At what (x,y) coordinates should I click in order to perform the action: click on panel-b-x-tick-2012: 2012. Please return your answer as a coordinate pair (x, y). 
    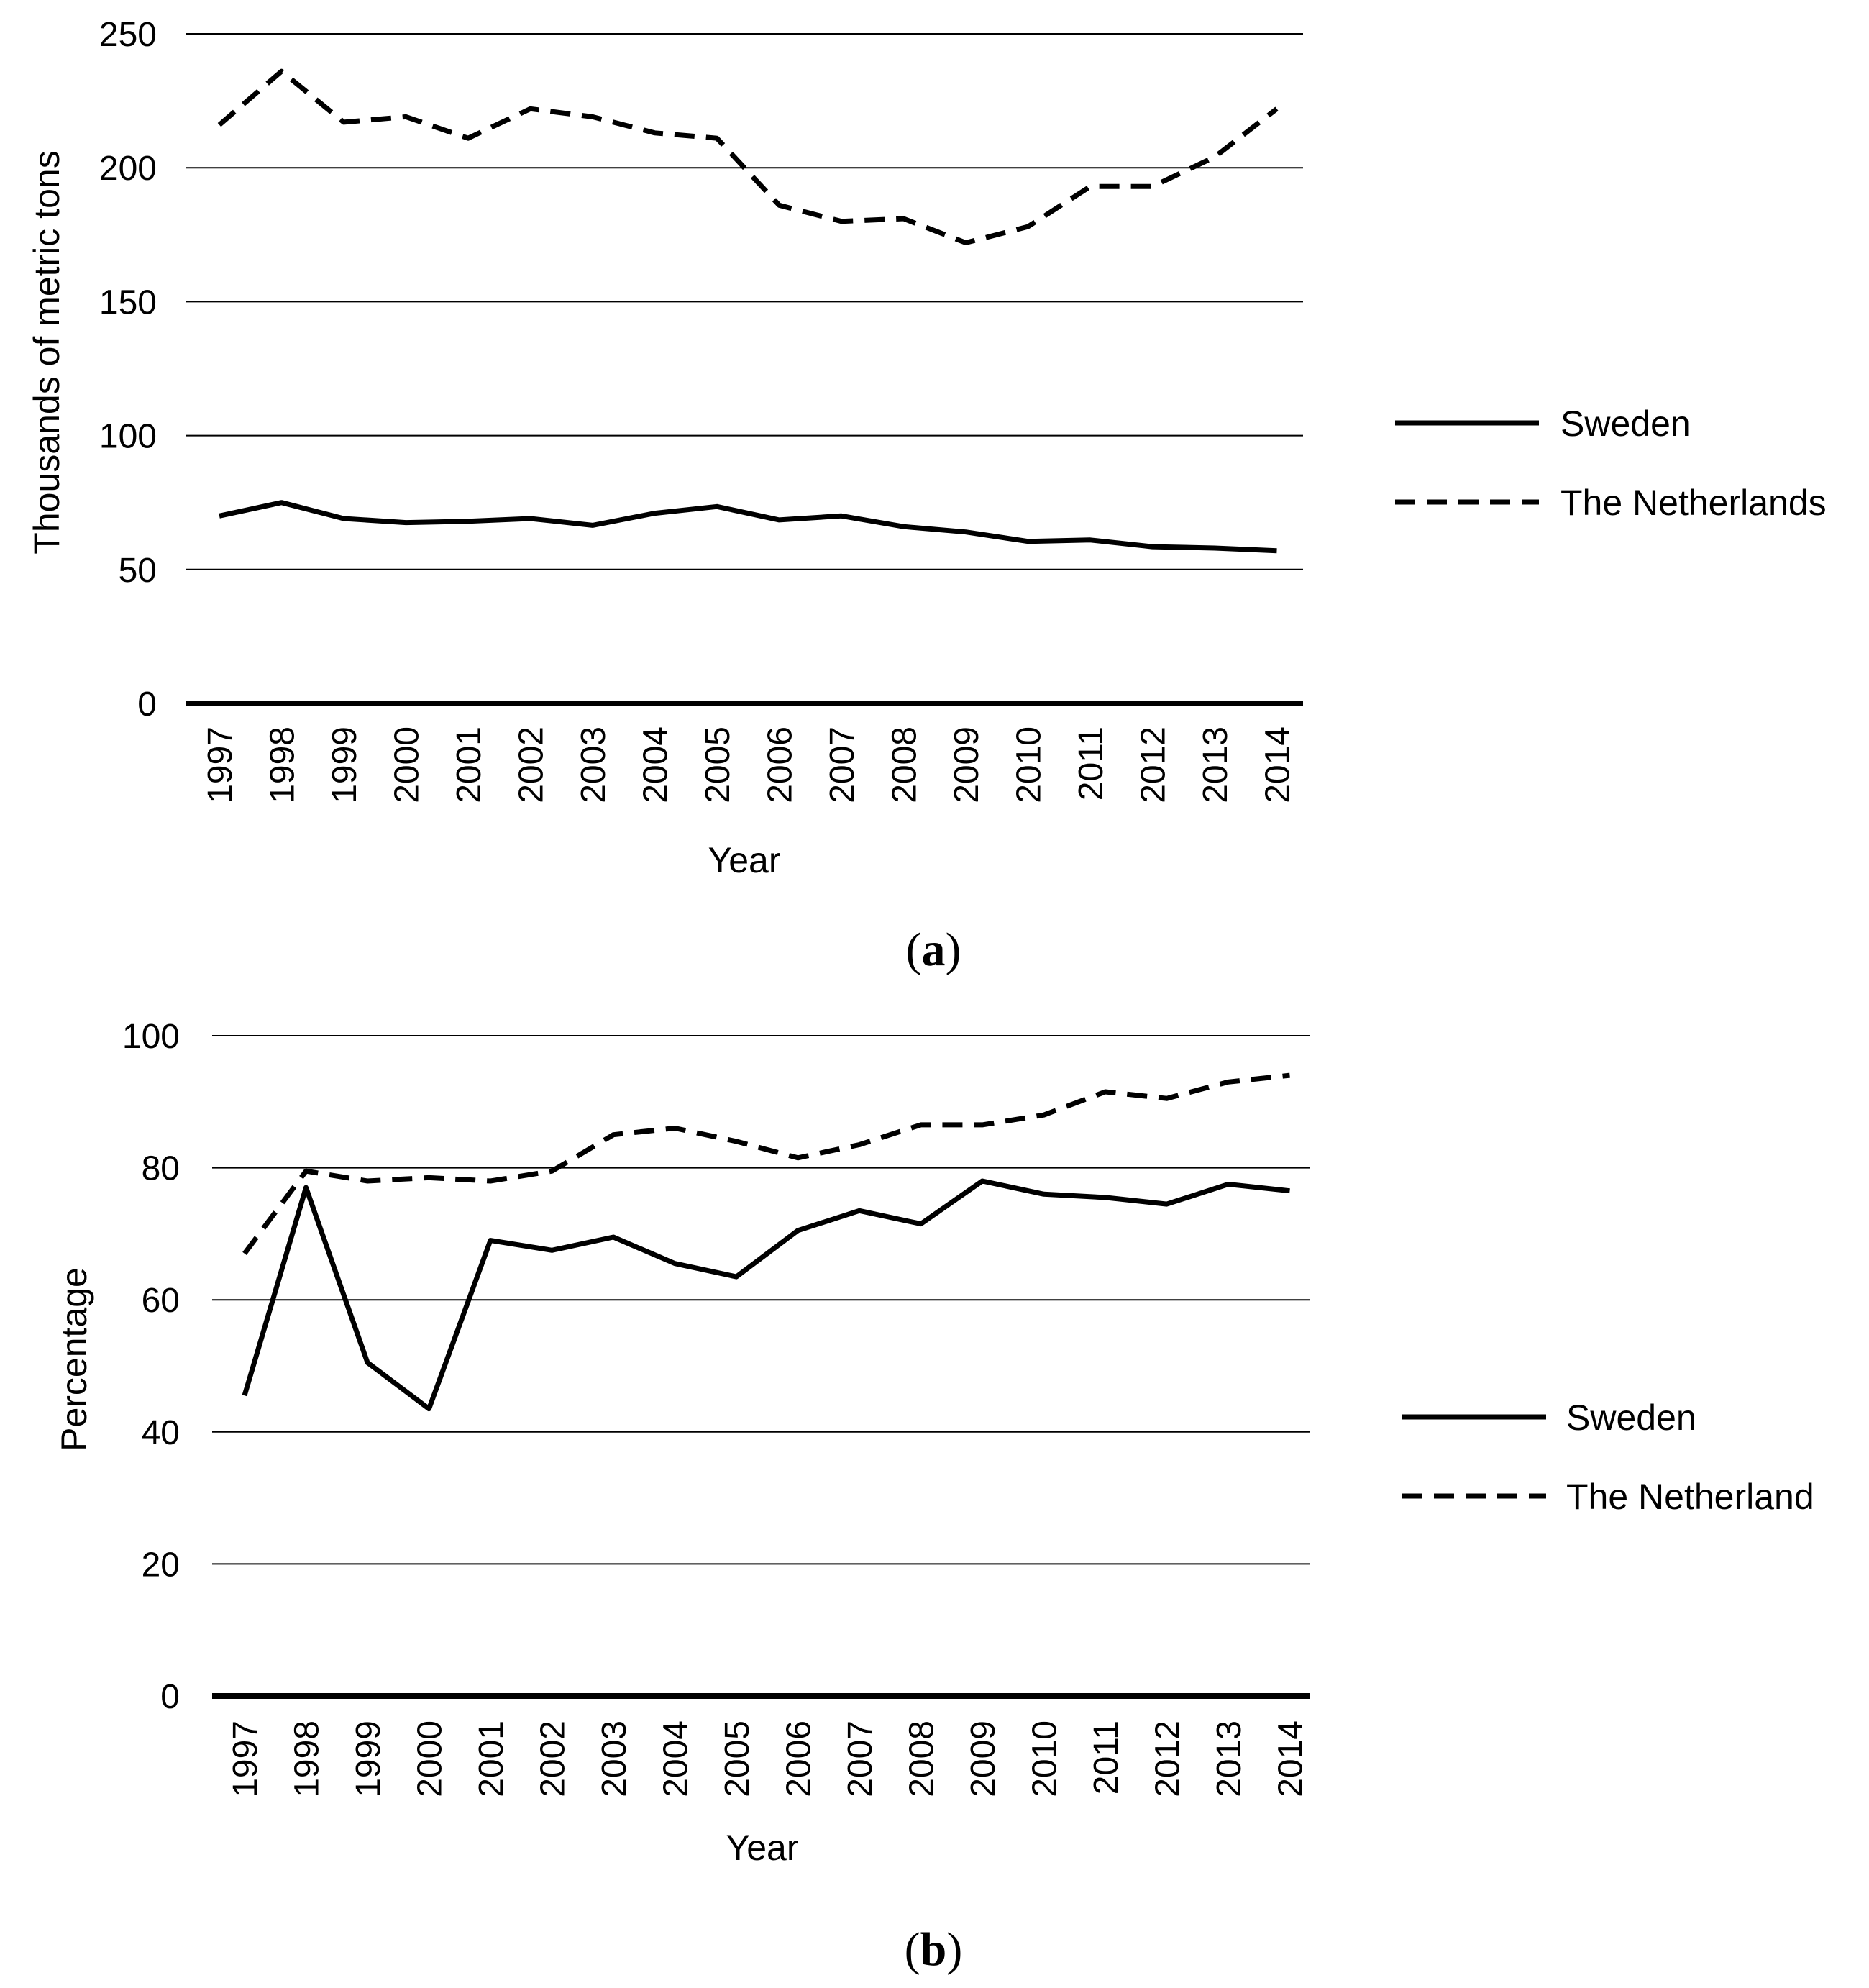
    Looking at the image, I should click on (1168, 1758).